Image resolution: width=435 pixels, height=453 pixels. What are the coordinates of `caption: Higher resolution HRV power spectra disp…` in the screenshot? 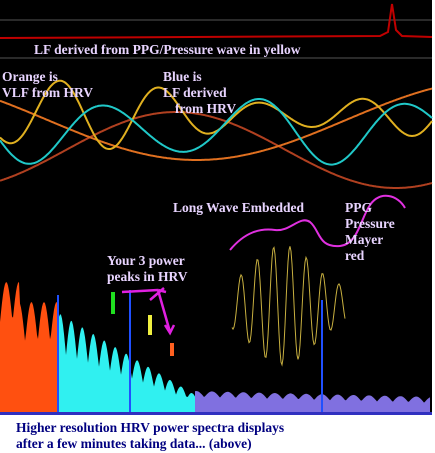 It's located at (150, 427).